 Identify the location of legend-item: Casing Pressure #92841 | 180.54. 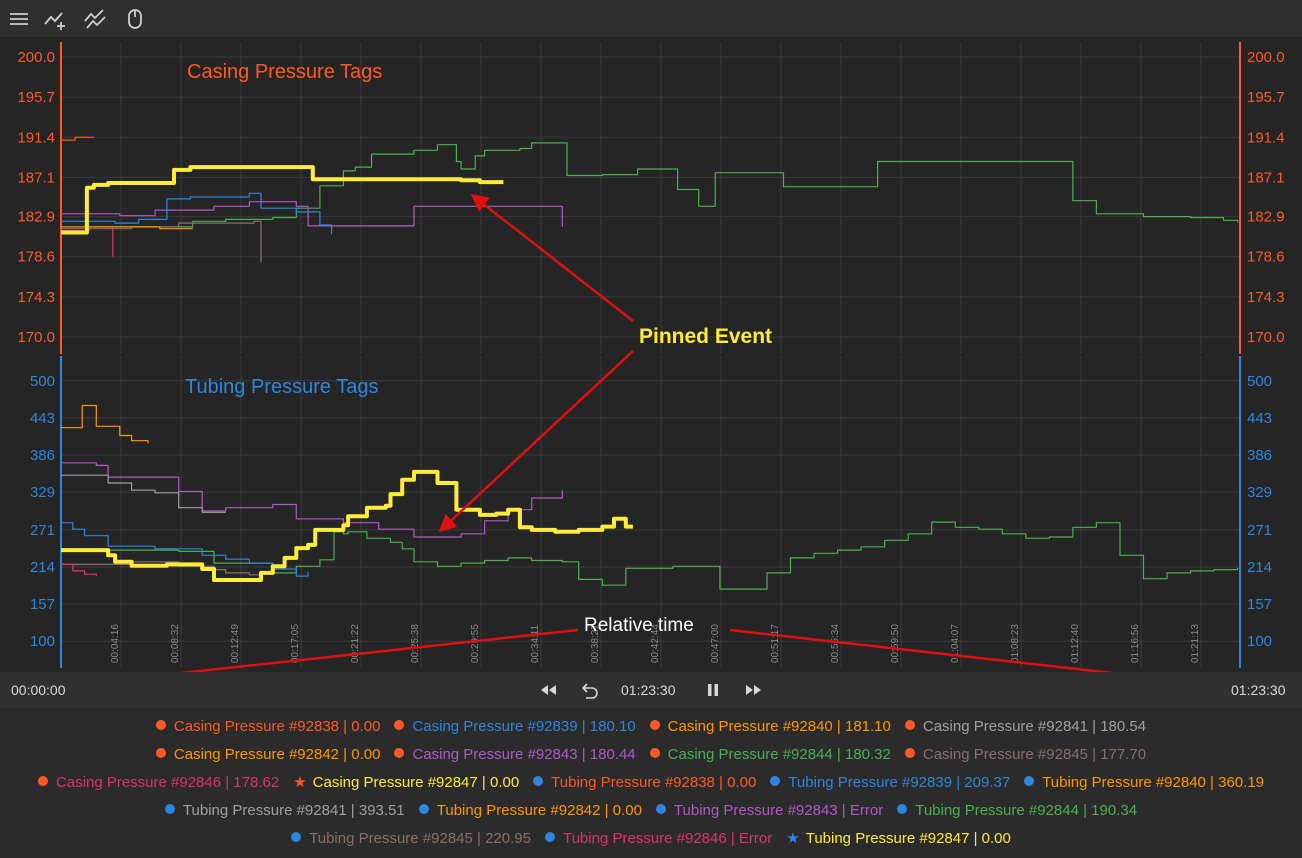
(1025, 727).